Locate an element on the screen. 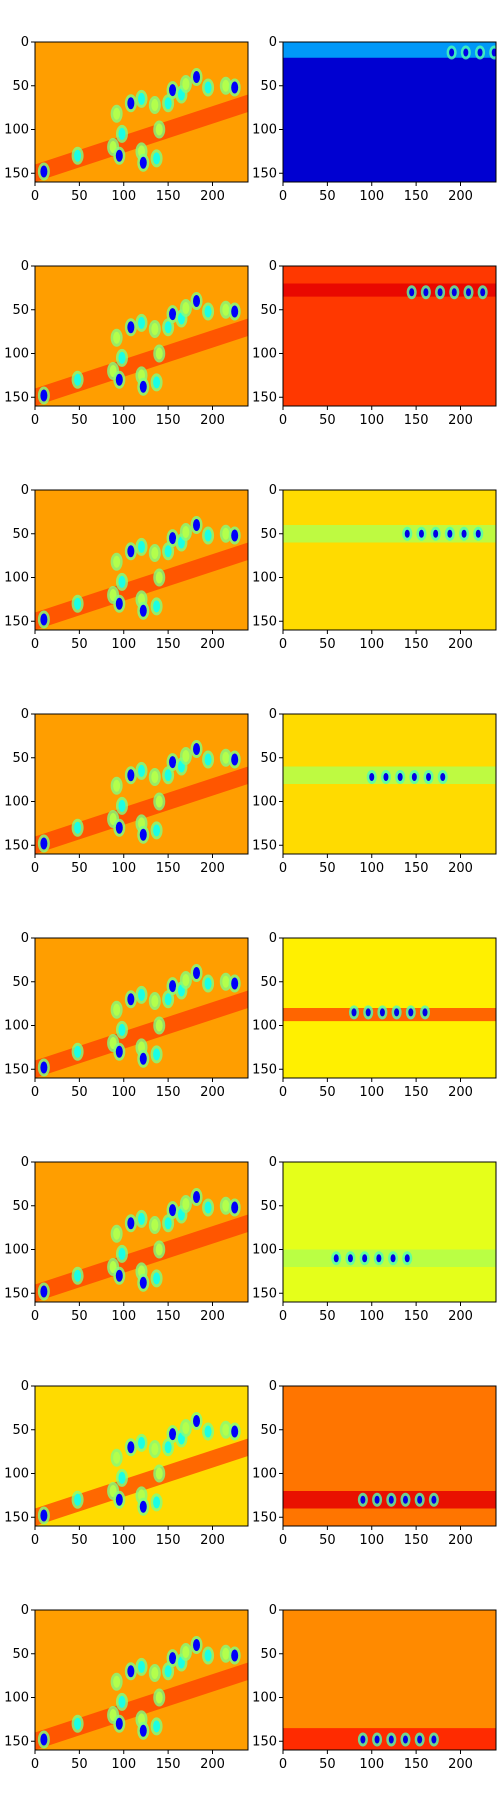  heatmap-panel-r2-c0: 0 50 100 150 200 0 50 100 150 is located at coordinates (126, 567).